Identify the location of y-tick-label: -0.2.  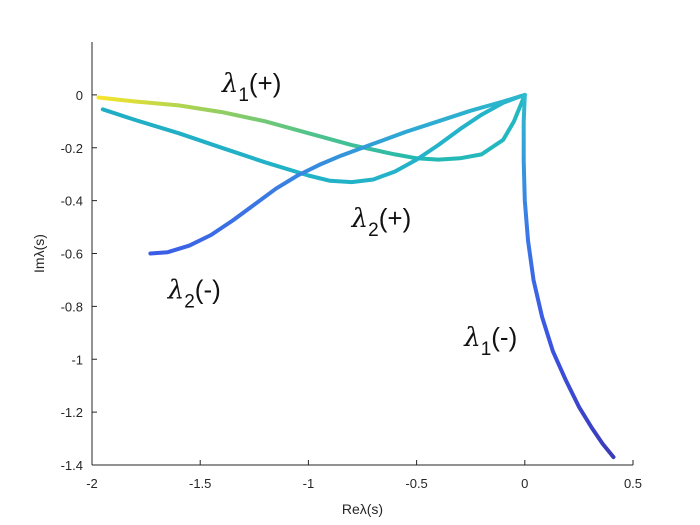
(72, 148).